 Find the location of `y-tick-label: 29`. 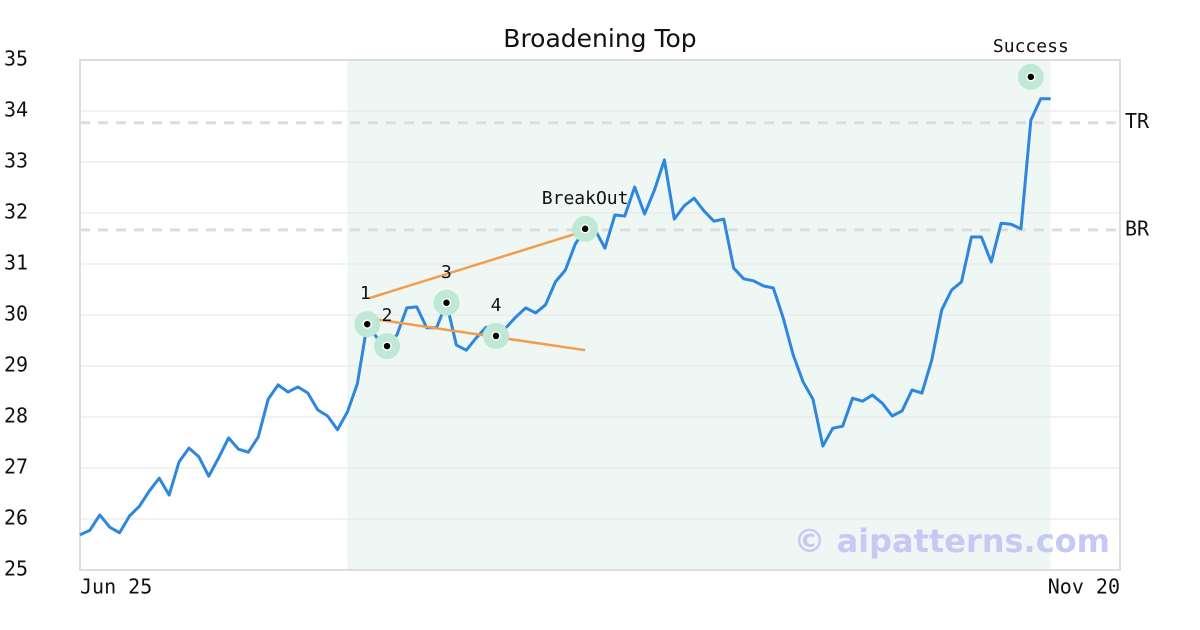

y-tick-label: 29 is located at coordinates (16, 365).